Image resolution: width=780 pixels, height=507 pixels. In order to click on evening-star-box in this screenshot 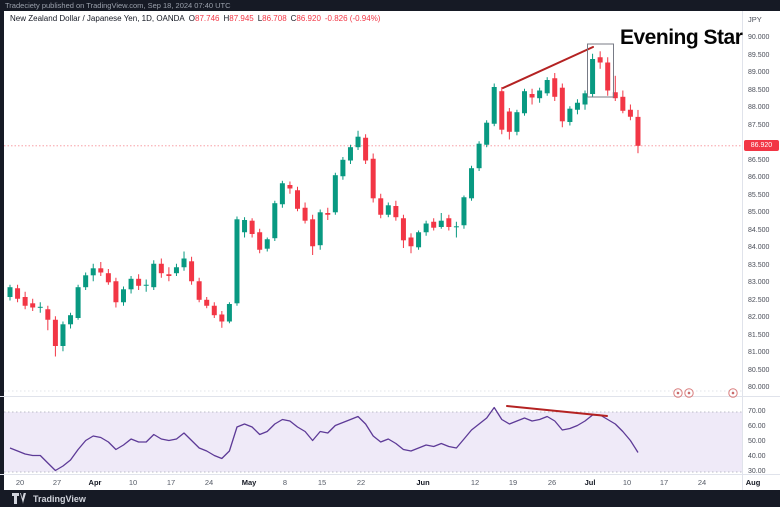, I will do `click(600, 70)`.